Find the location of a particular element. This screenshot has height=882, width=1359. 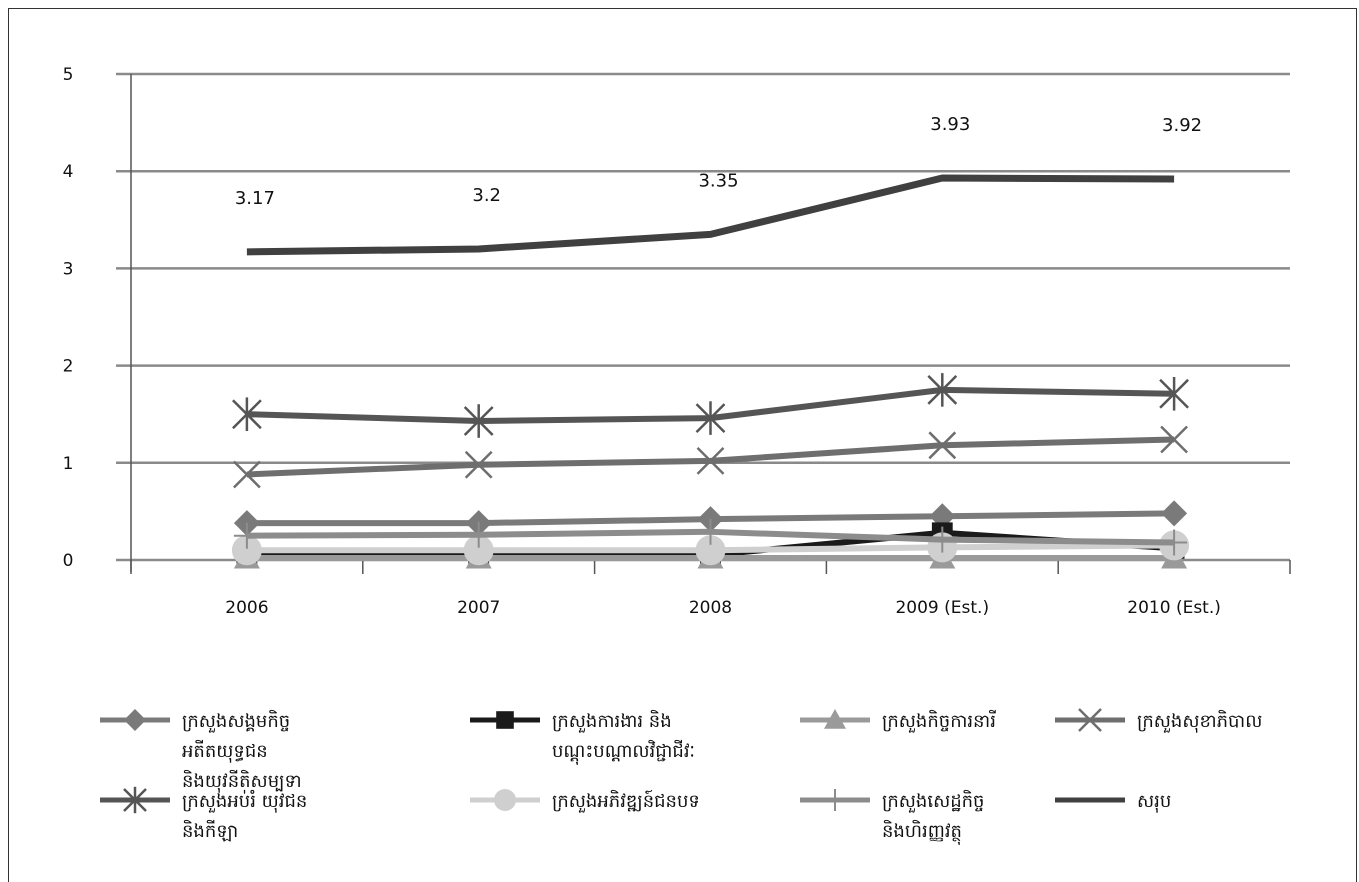

legend-label: និងហិរញ្ញវត្ថុ is located at coordinates (922, 832).